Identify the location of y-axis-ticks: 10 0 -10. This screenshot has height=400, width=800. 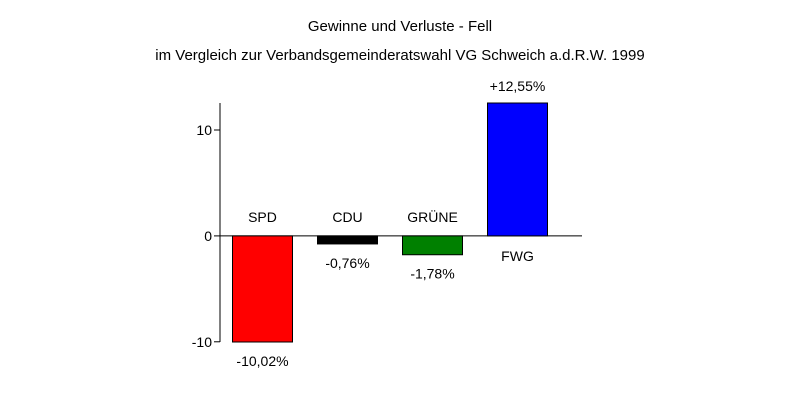
(206, 236).